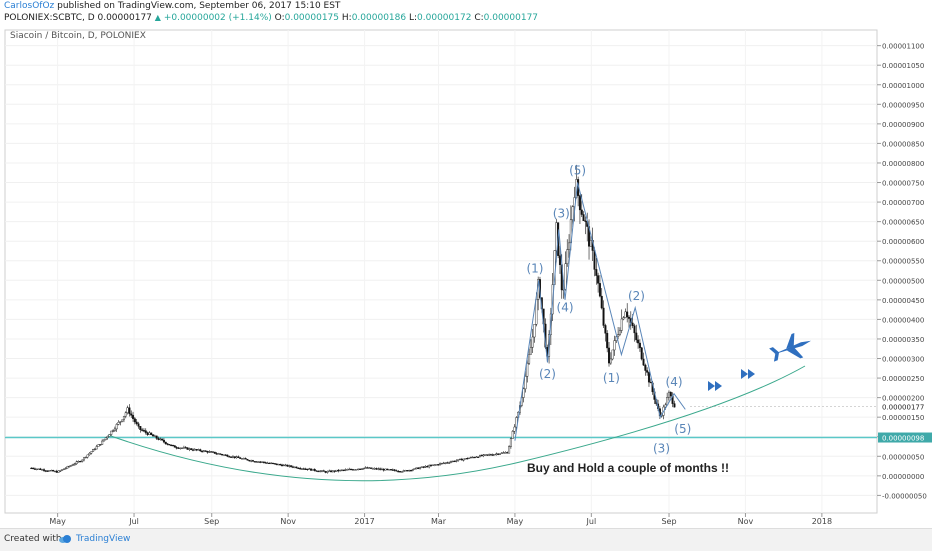  Describe the element at coordinates (29, 6) in the screenshot. I see `author-link: CarlosOfOz` at that location.